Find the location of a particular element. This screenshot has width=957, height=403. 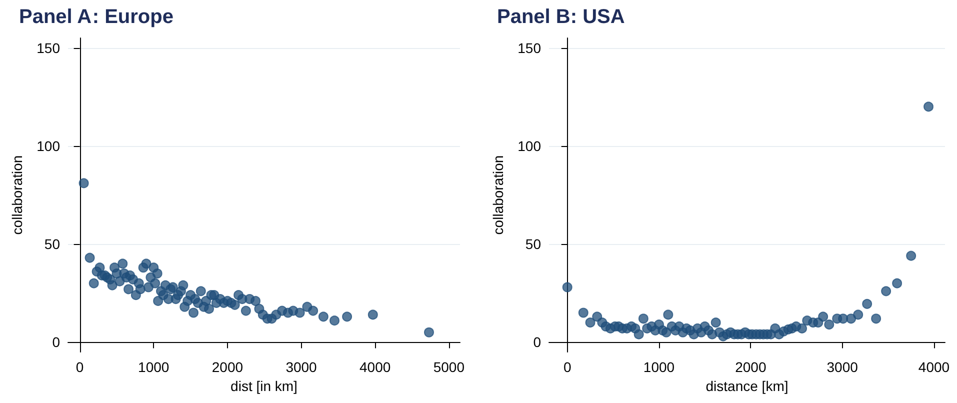

x-axis-title: distance [km] is located at coordinates (747, 386).